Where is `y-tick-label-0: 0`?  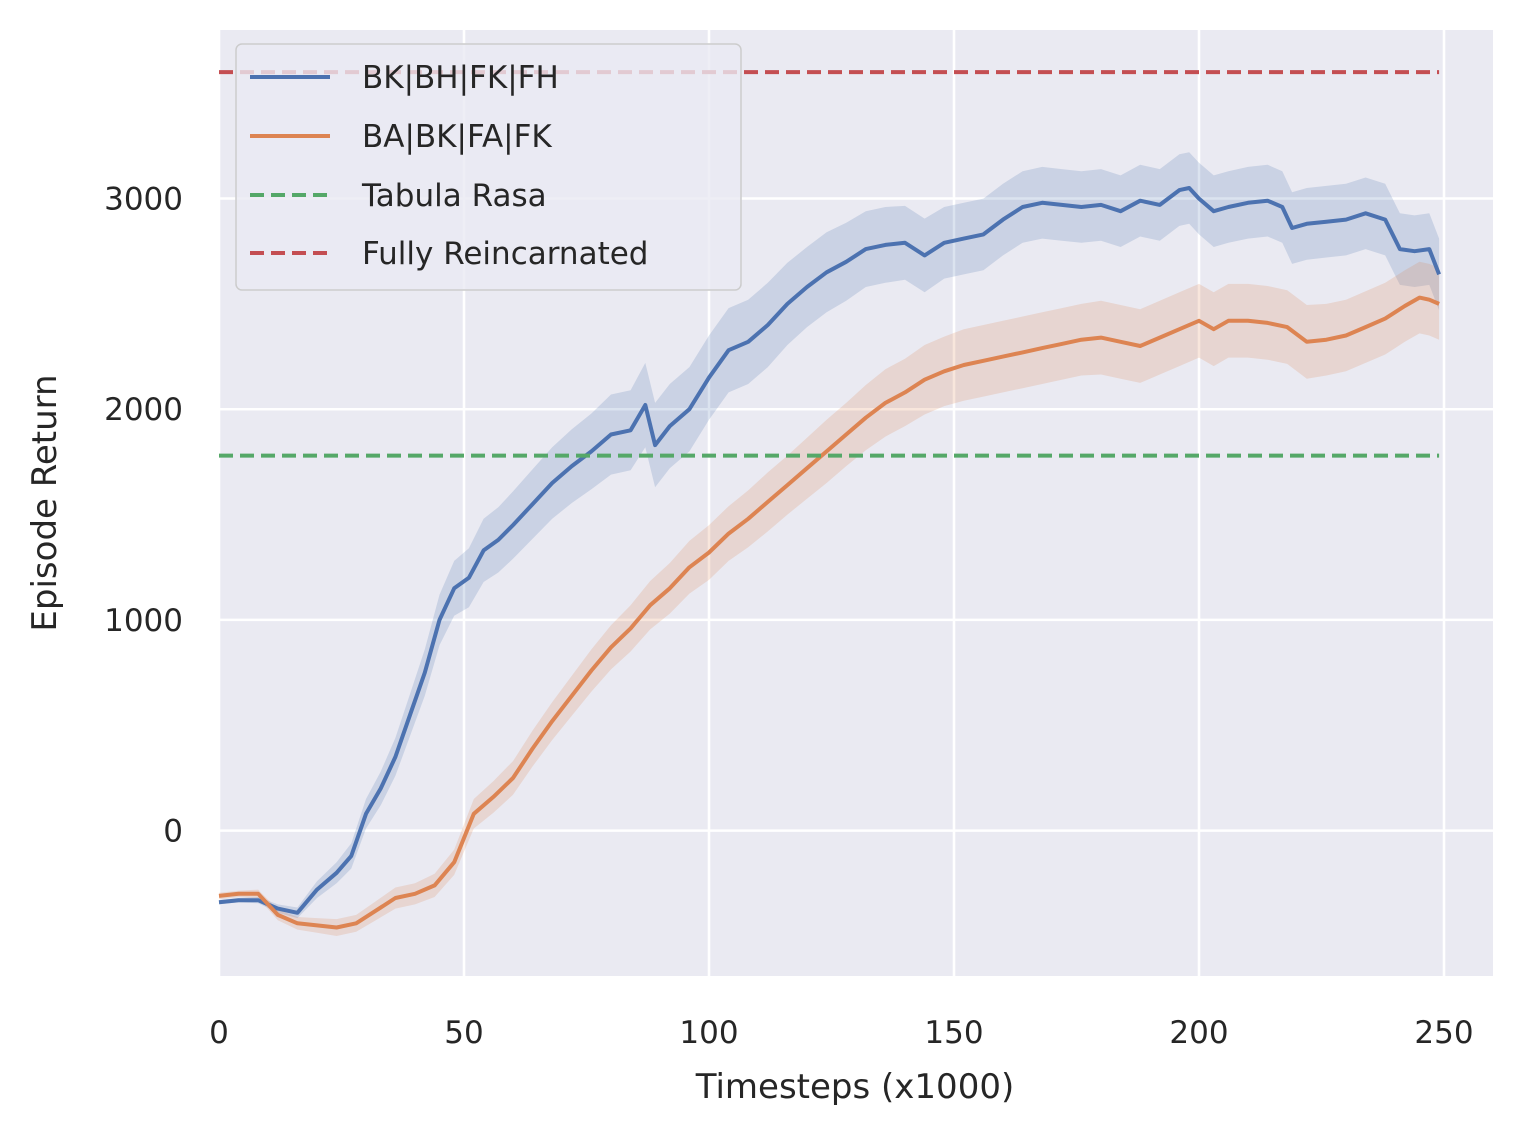
y-tick-label-0: 0 is located at coordinates (173, 832).